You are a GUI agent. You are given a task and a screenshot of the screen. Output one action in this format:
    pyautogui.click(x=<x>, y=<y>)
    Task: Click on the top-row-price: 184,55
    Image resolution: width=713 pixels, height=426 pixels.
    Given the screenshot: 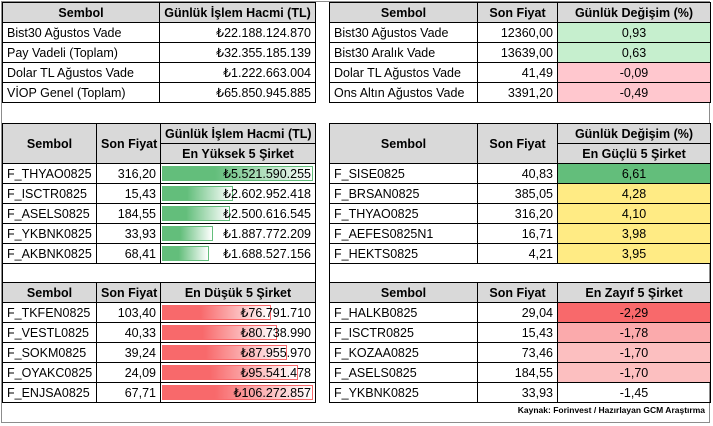 What is the action you would take?
    pyautogui.click(x=128, y=213)
    